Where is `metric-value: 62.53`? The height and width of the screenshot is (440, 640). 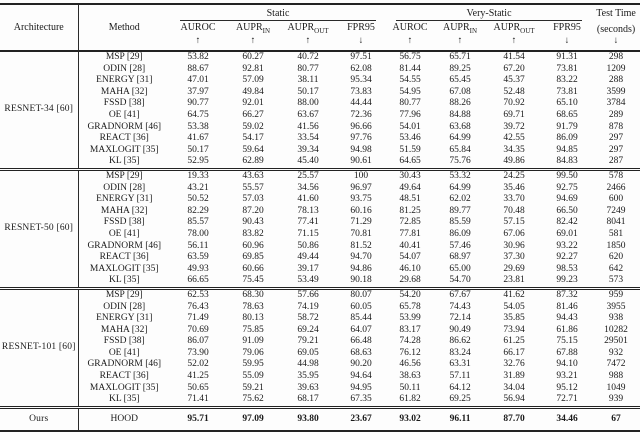 metric-value: 62.53 is located at coordinates (198, 294).